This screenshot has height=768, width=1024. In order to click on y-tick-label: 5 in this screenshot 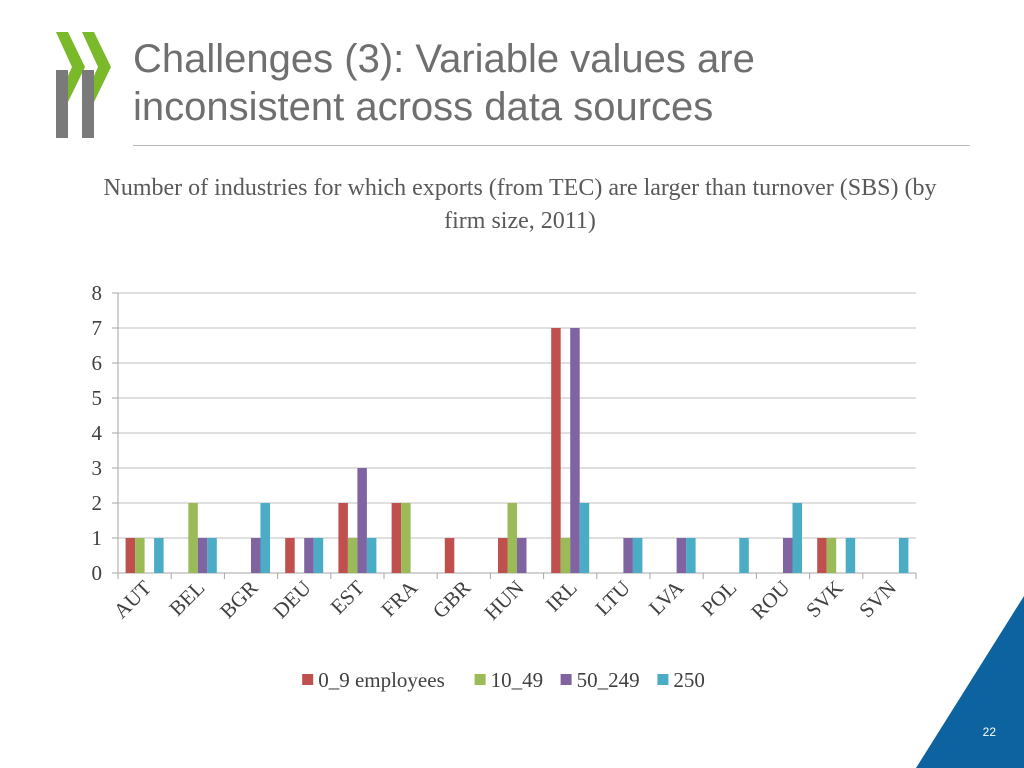, I will do `click(97, 398)`.